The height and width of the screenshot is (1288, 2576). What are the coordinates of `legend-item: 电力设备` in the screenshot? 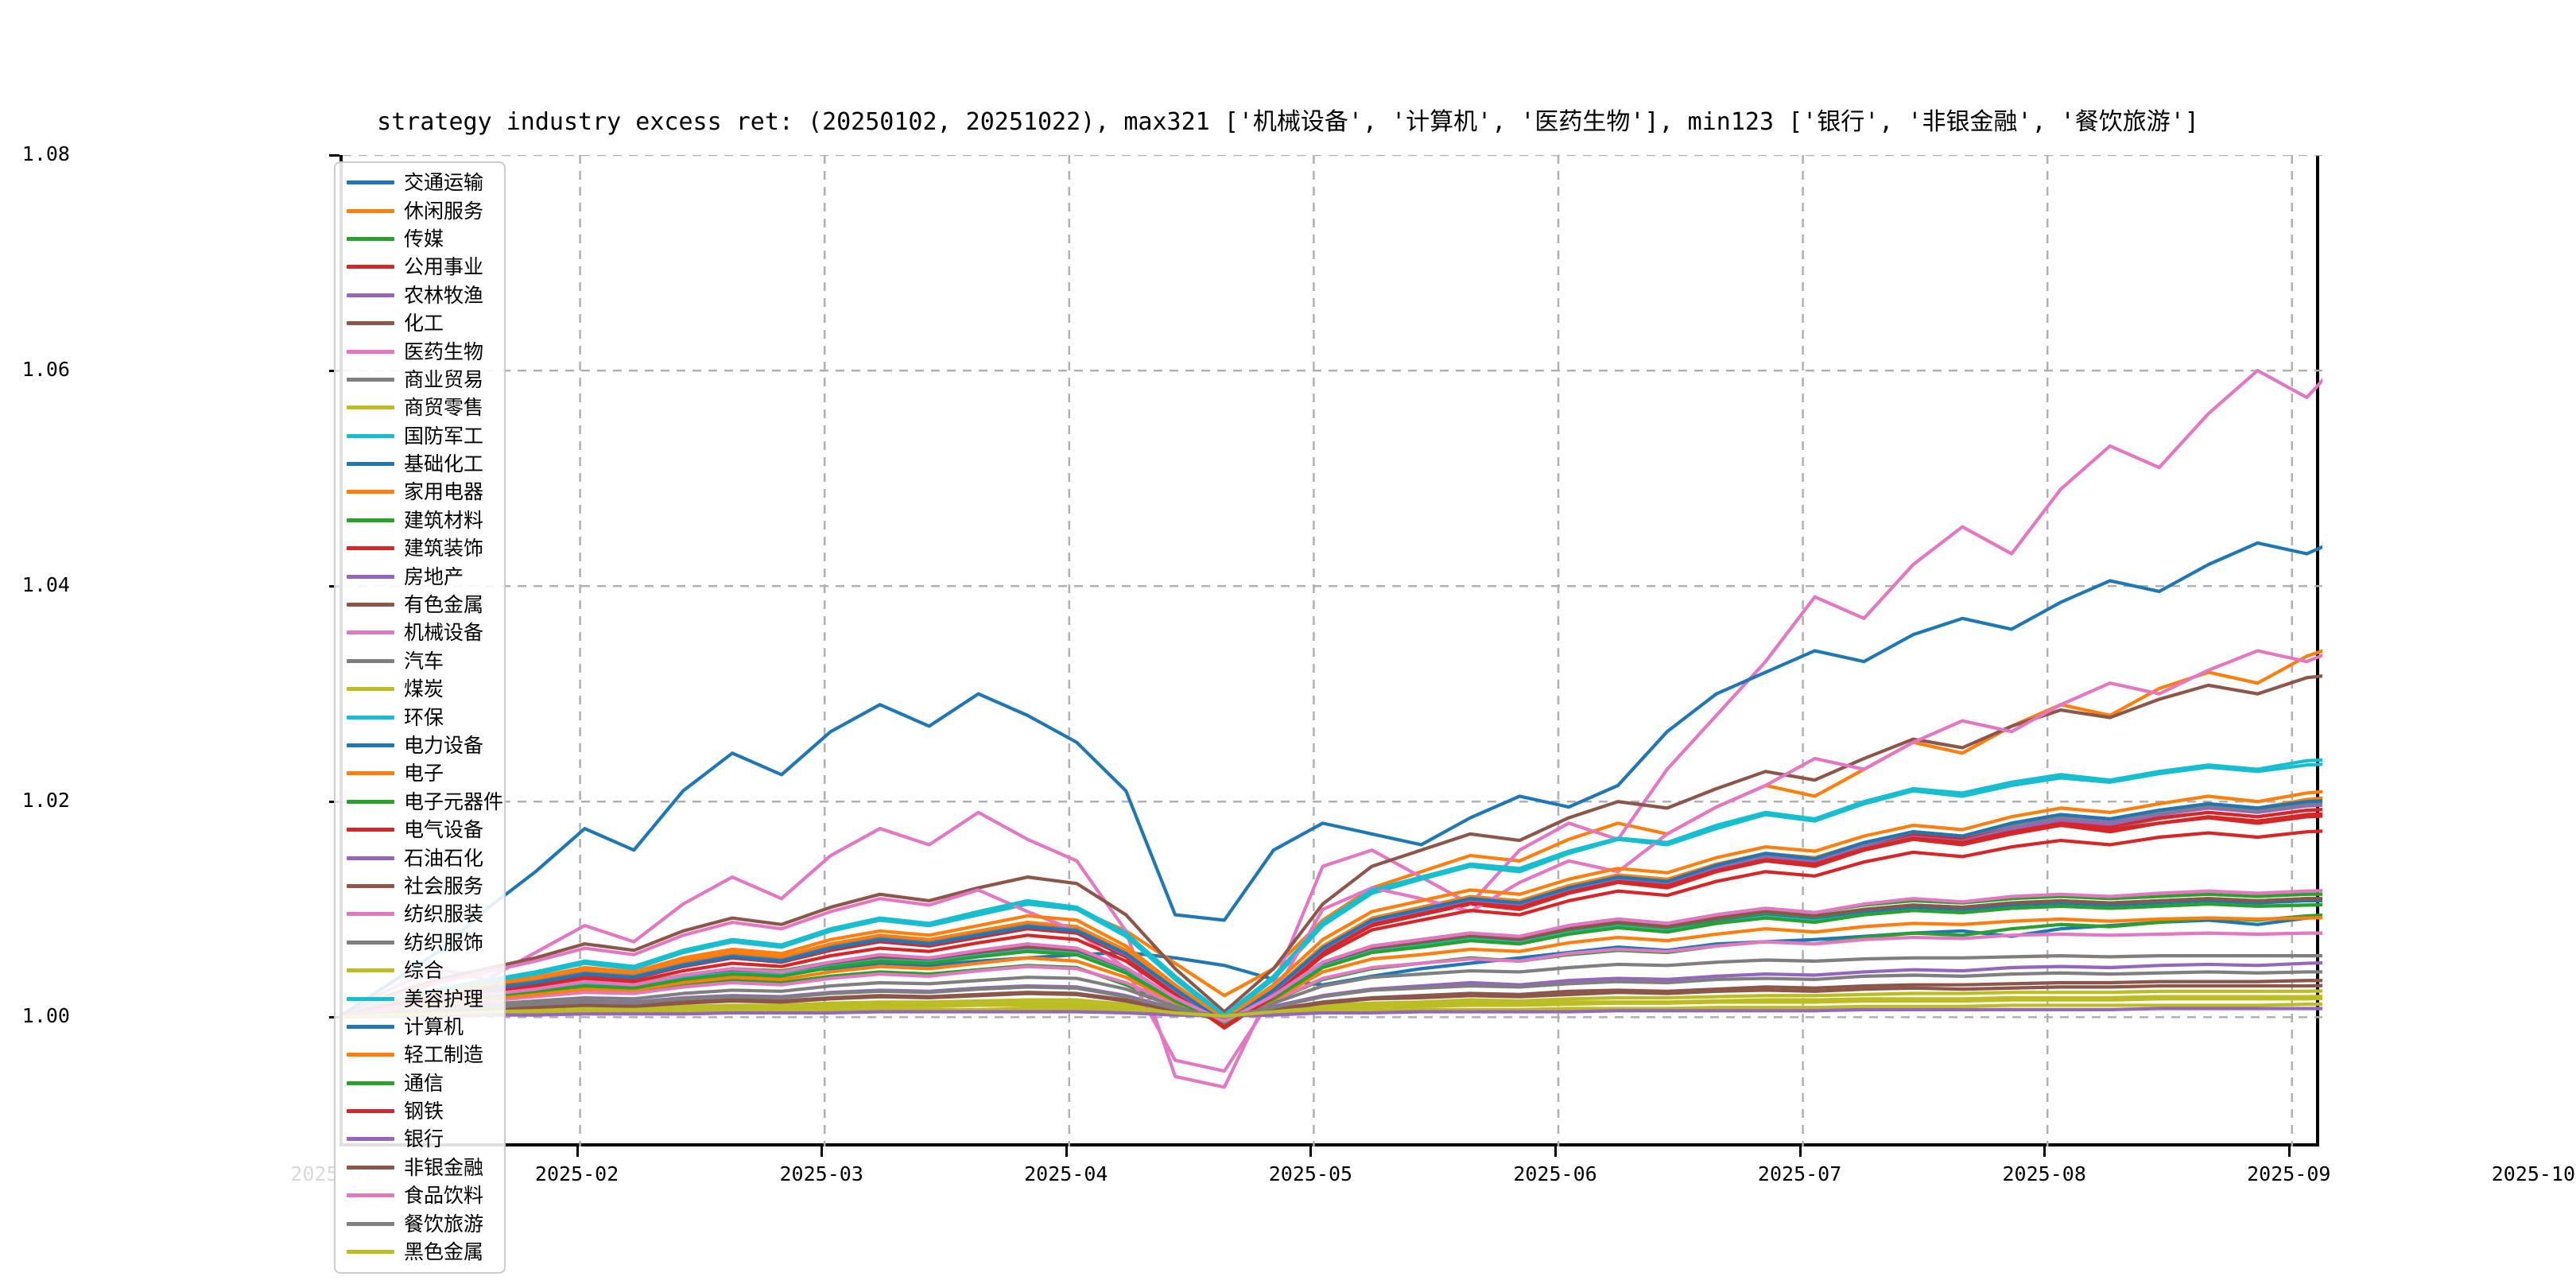 It's located at (420, 745).